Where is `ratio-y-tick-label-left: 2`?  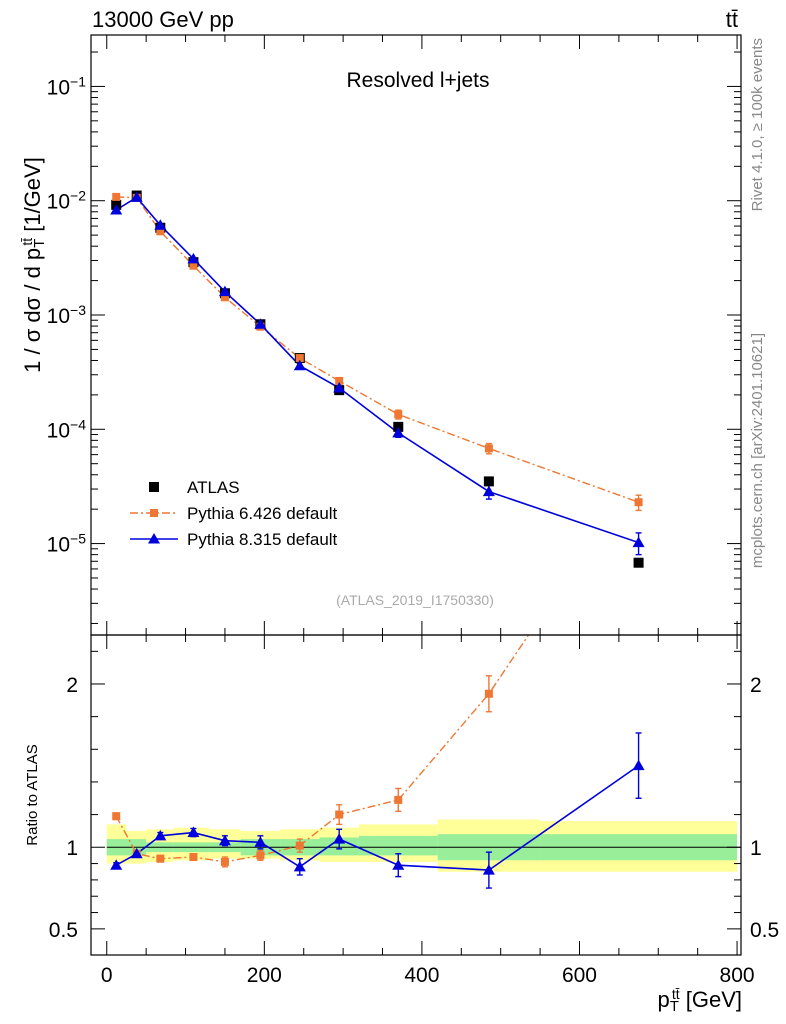 ratio-y-tick-label-left: 2 is located at coordinates (72, 685).